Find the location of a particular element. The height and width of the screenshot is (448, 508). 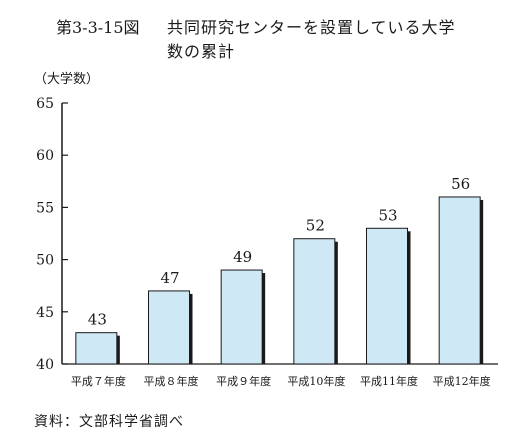

bar-data-label: 43 is located at coordinates (97, 320).